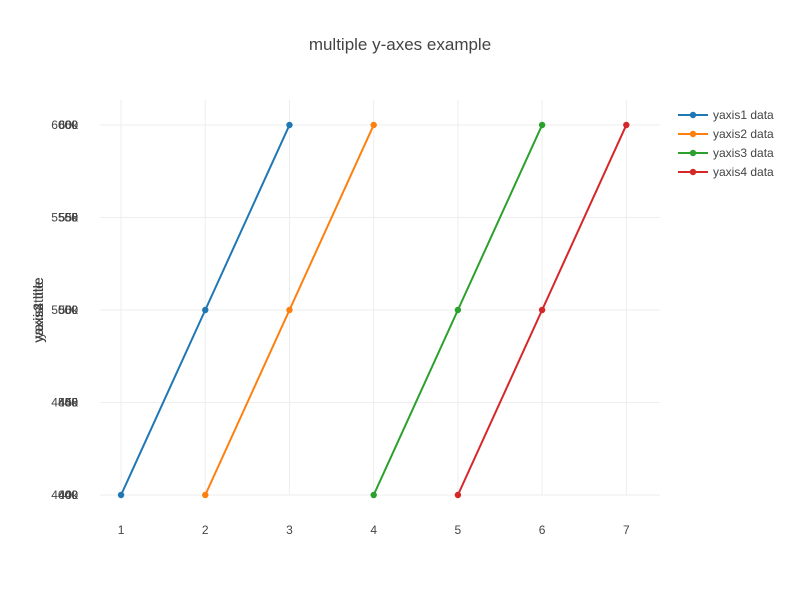  What do you see at coordinates (289, 530) in the screenshot?
I see `x-tick-label: 3` at bounding box center [289, 530].